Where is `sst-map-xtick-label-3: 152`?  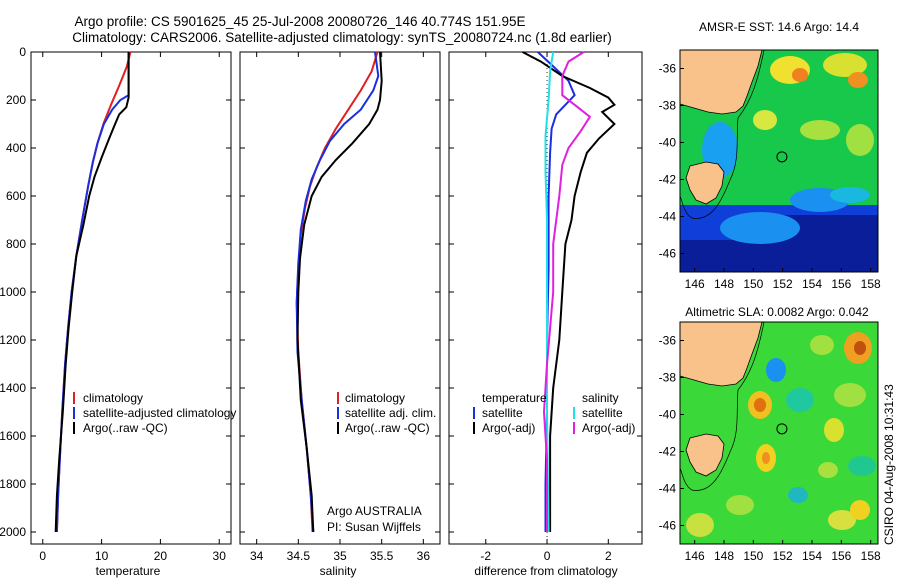
sst-map-xtick-label-3: 152 is located at coordinates (783, 284).